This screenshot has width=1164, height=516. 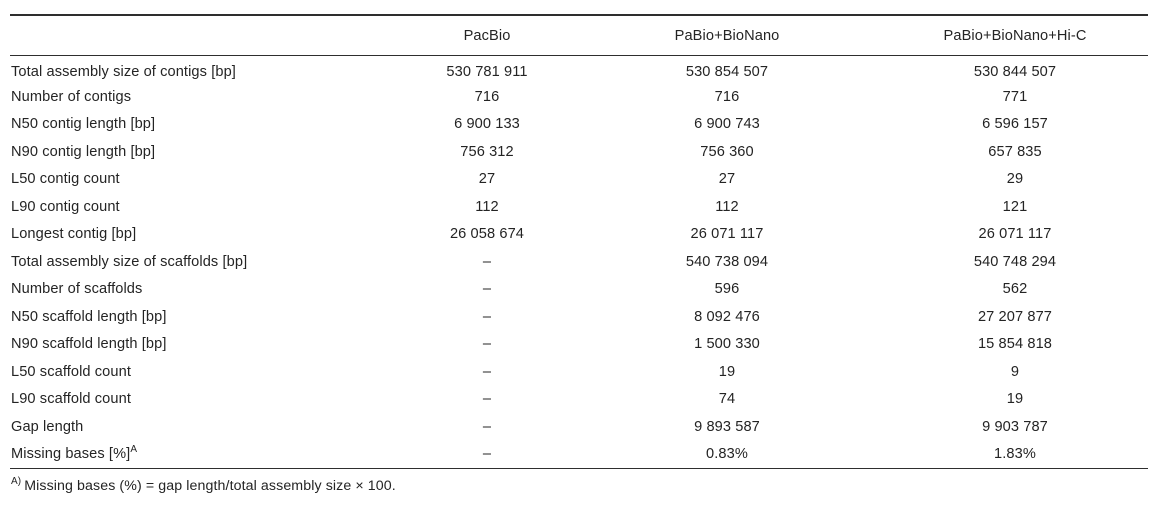 I want to click on row-label: L90 contig count, so click(x=65, y=206).